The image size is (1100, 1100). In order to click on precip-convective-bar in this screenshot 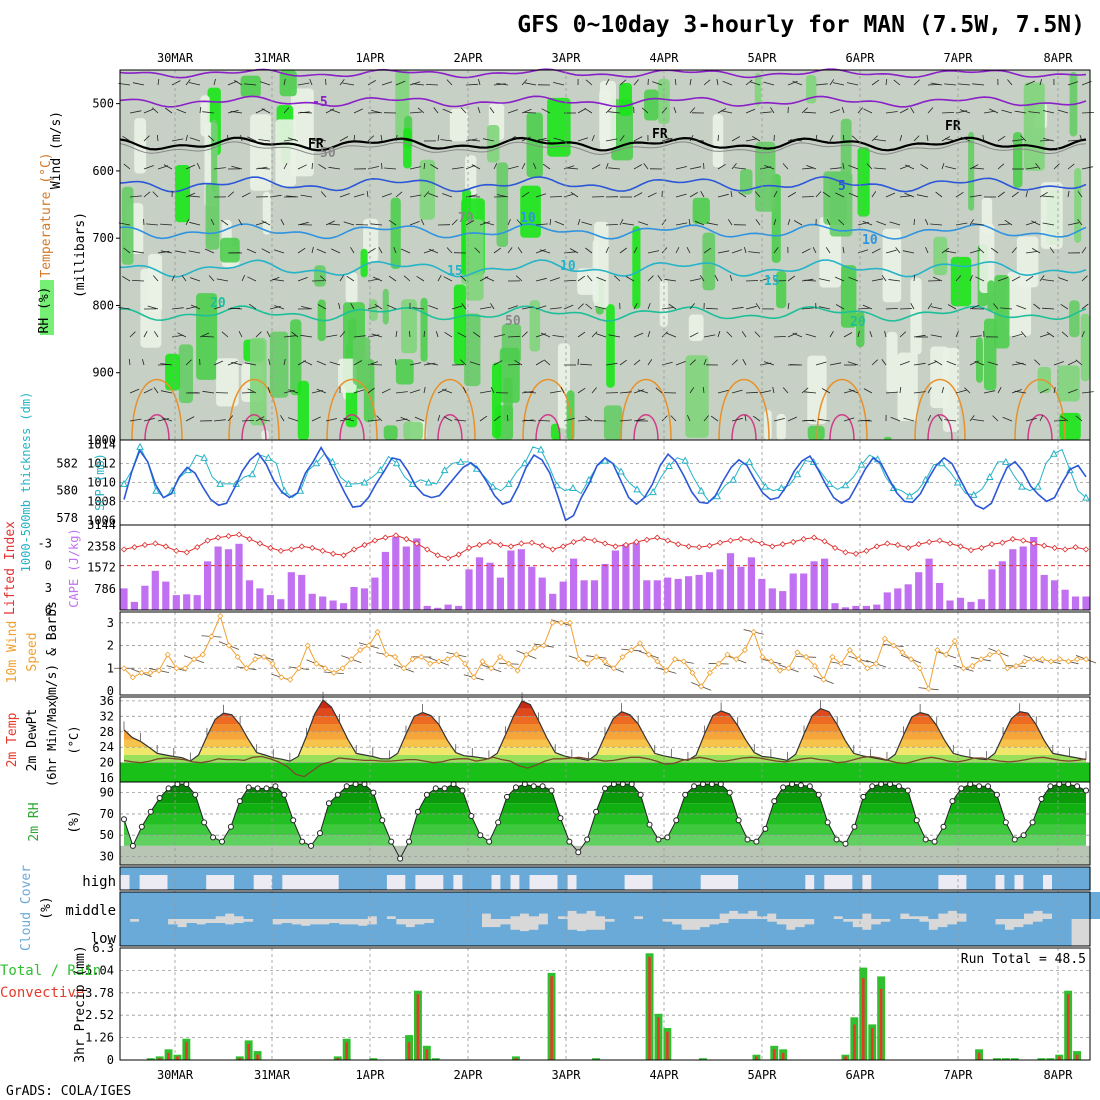, I will do `click(168, 1056)`.